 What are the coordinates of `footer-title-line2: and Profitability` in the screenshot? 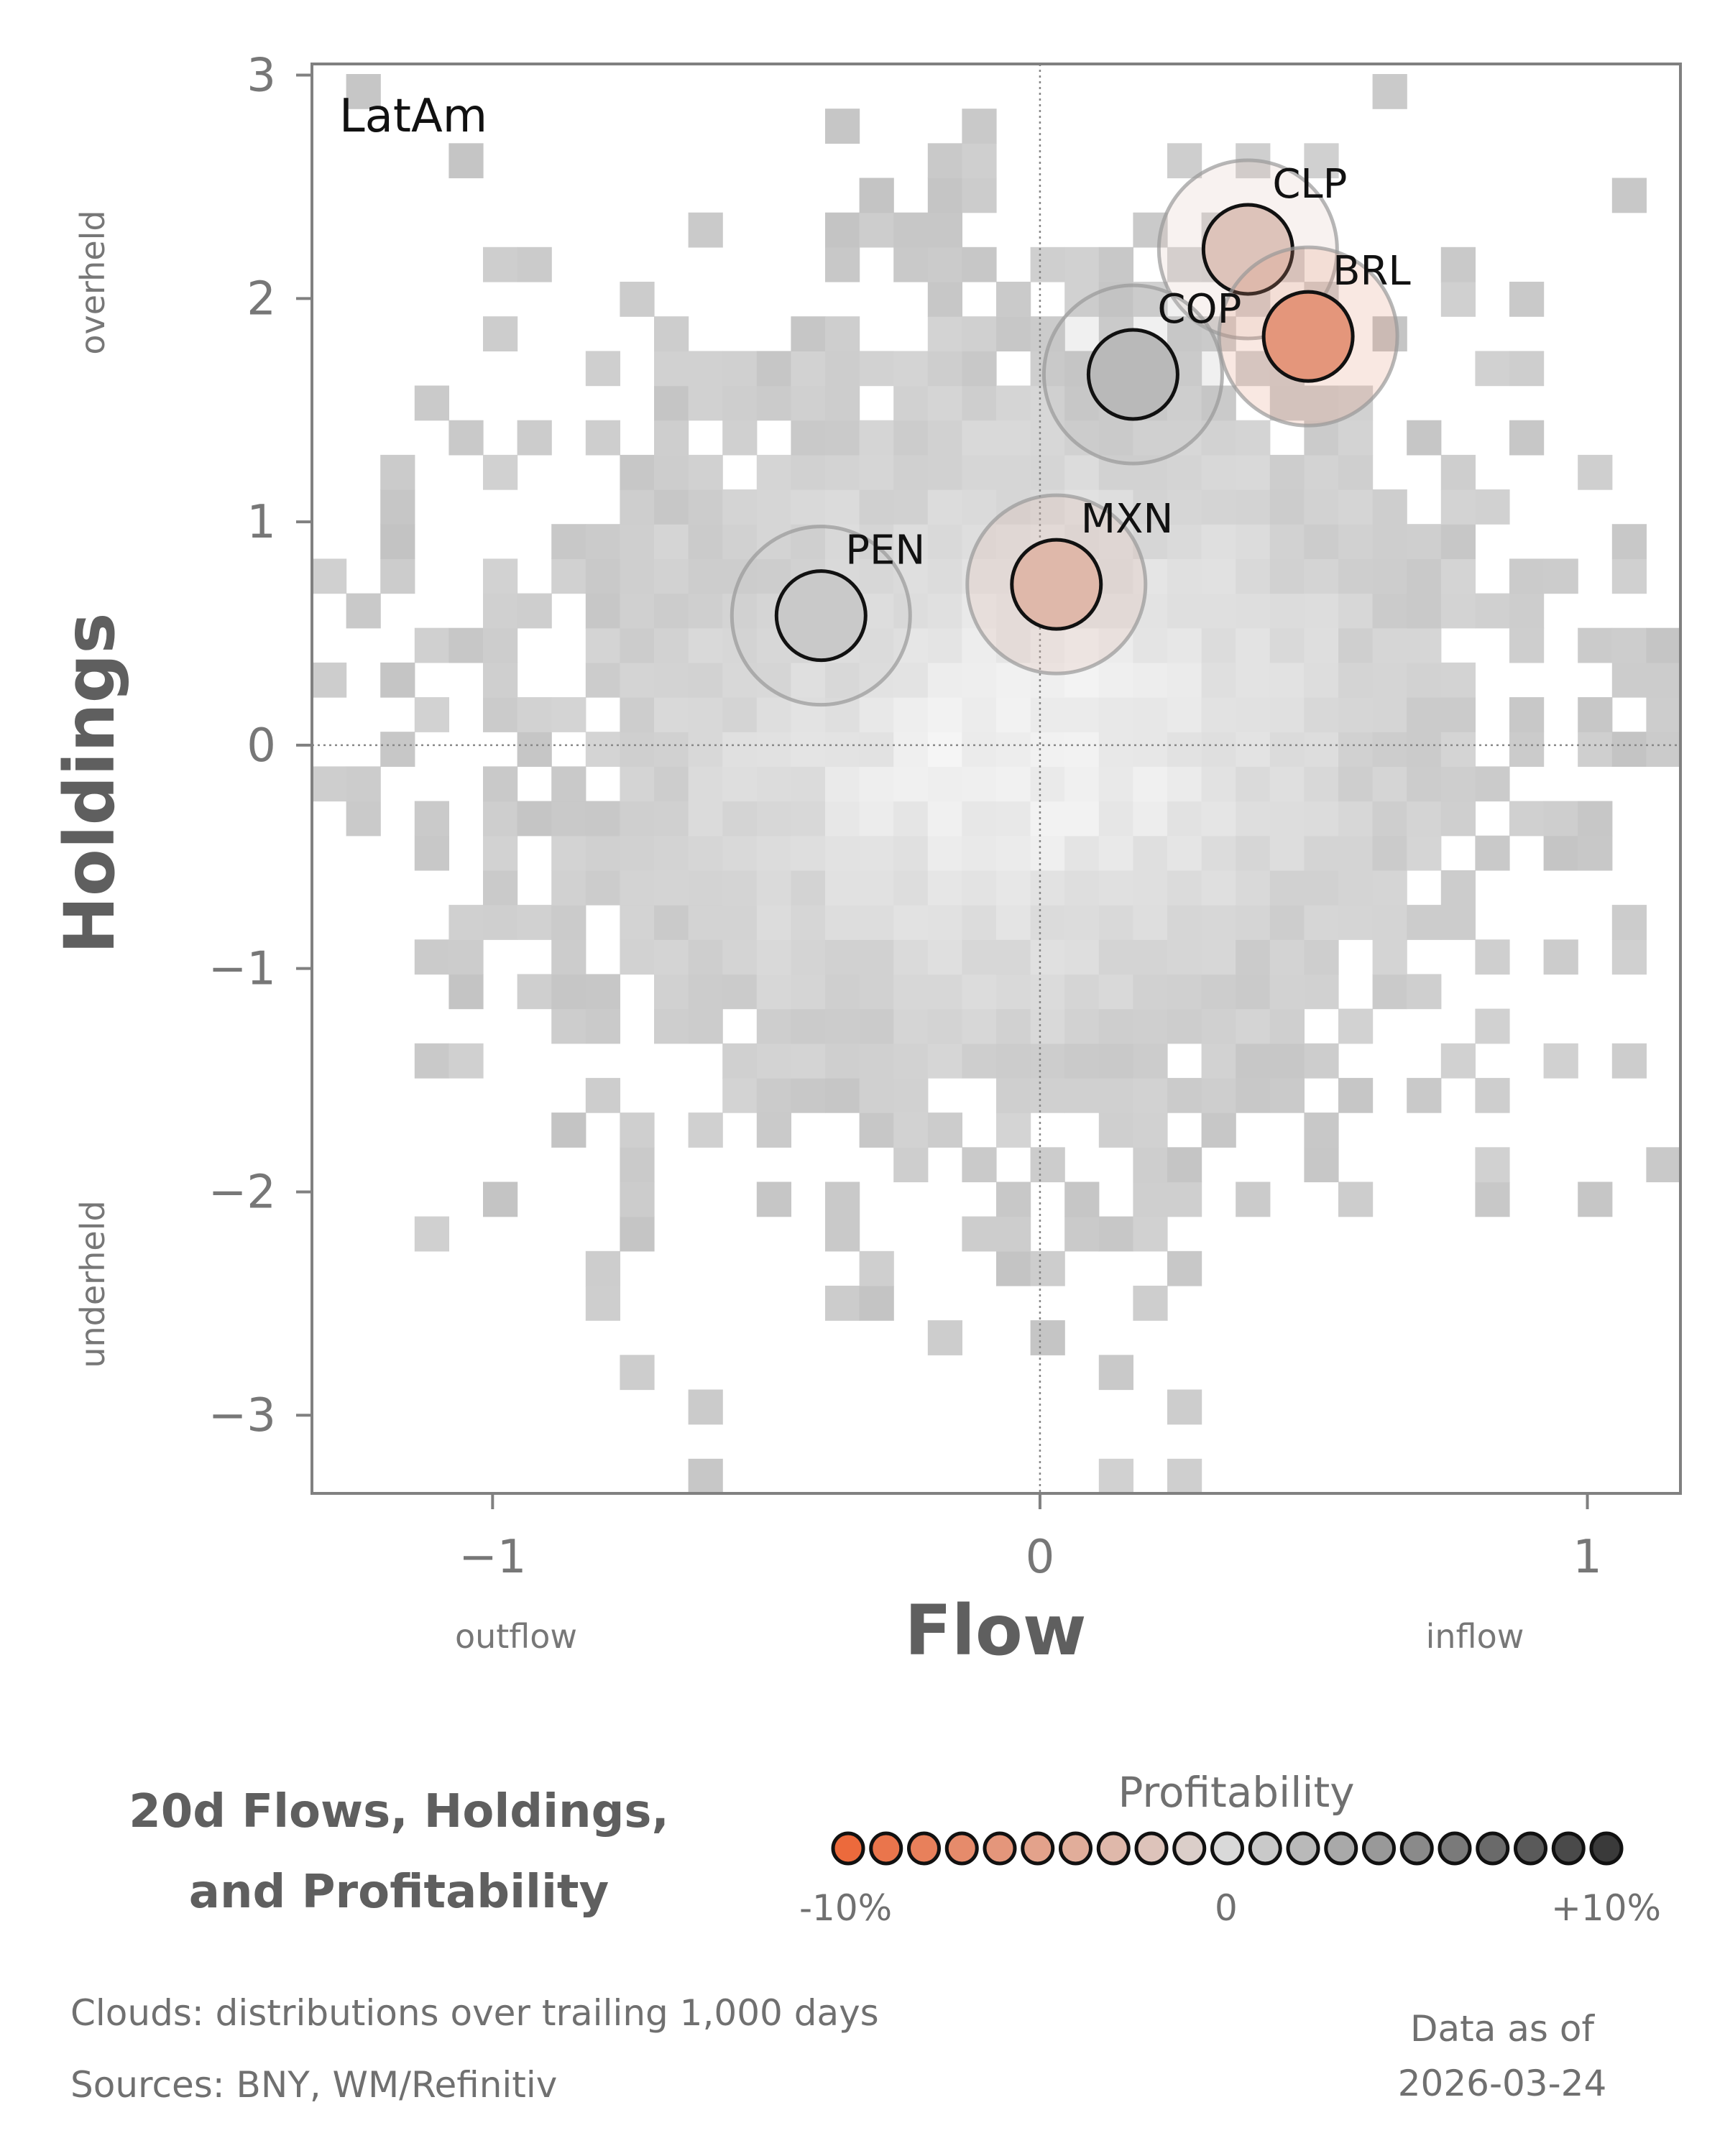 It's located at (399, 1892).